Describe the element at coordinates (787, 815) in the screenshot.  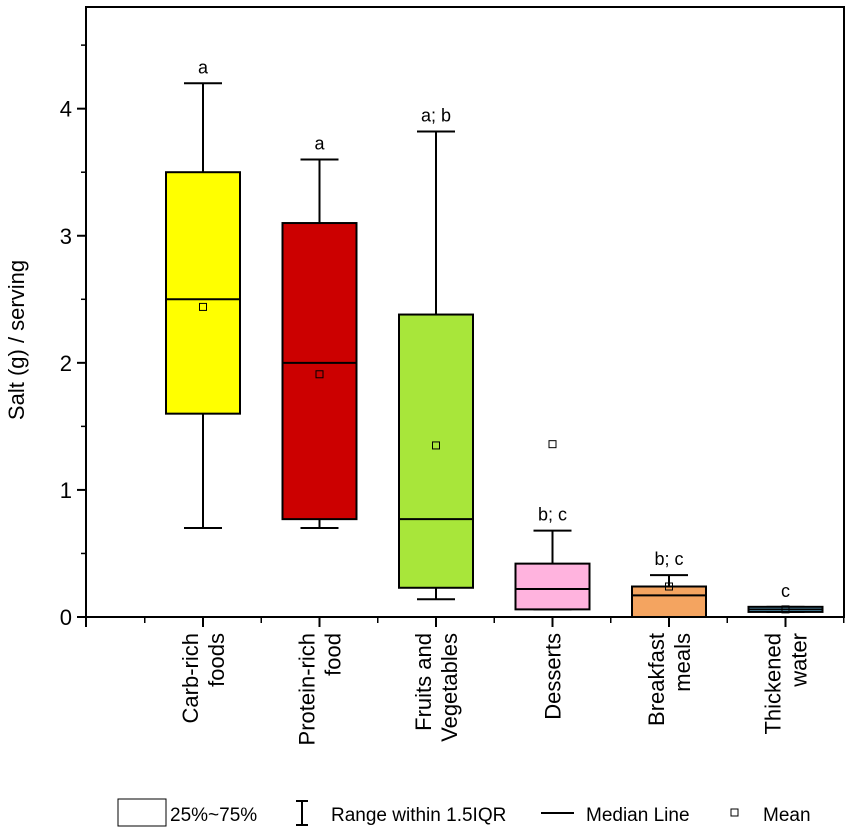
I see `legend-mean-label: Mean` at that location.